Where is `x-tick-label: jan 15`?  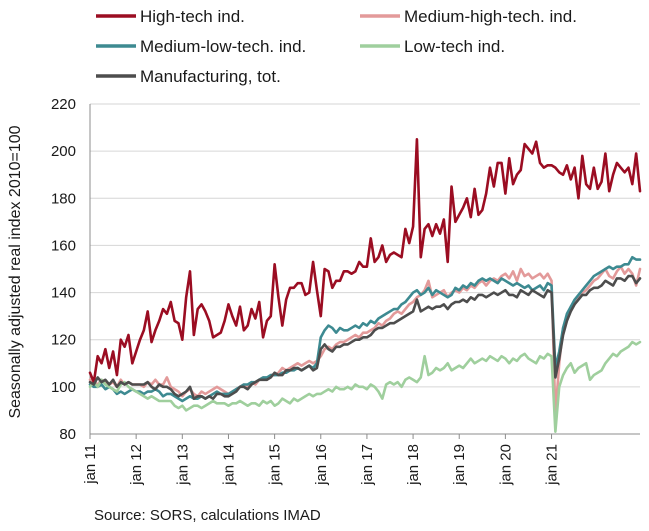
x-tick-label: jan 15 is located at coordinates (275, 465).